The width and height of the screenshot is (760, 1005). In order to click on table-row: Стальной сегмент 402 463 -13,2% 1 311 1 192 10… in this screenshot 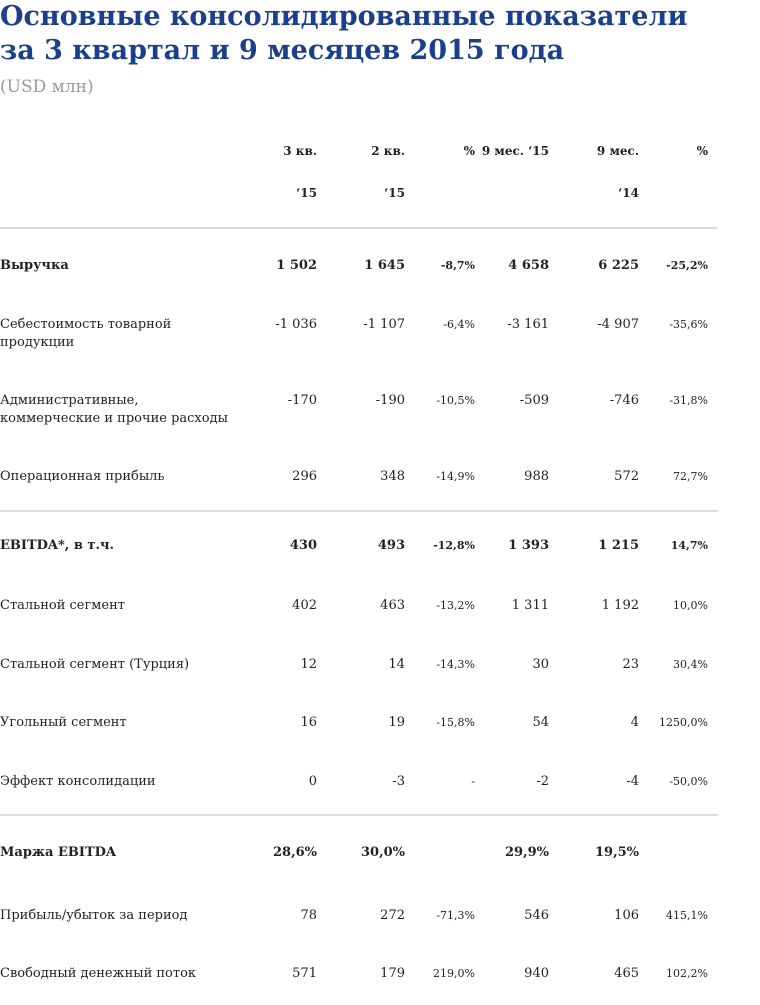, I will do `click(360, 617)`.